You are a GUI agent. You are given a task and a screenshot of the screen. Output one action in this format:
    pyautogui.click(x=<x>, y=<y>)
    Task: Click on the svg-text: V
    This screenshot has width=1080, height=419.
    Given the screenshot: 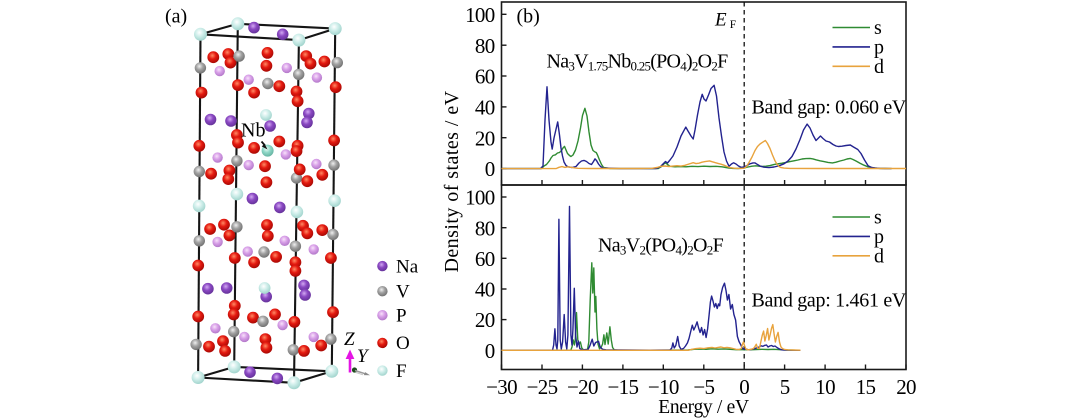 What is the action you would take?
    pyautogui.click(x=403, y=291)
    